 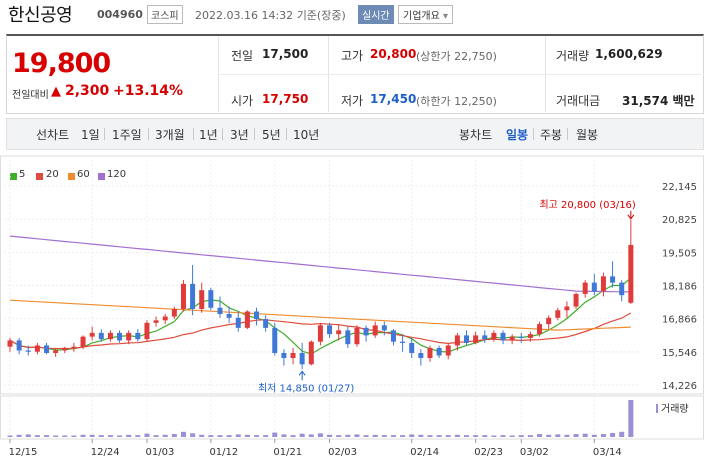 What do you see at coordinates (679, 187) in the screenshot?
I see `y-tick-label: 22,145` at bounding box center [679, 187].